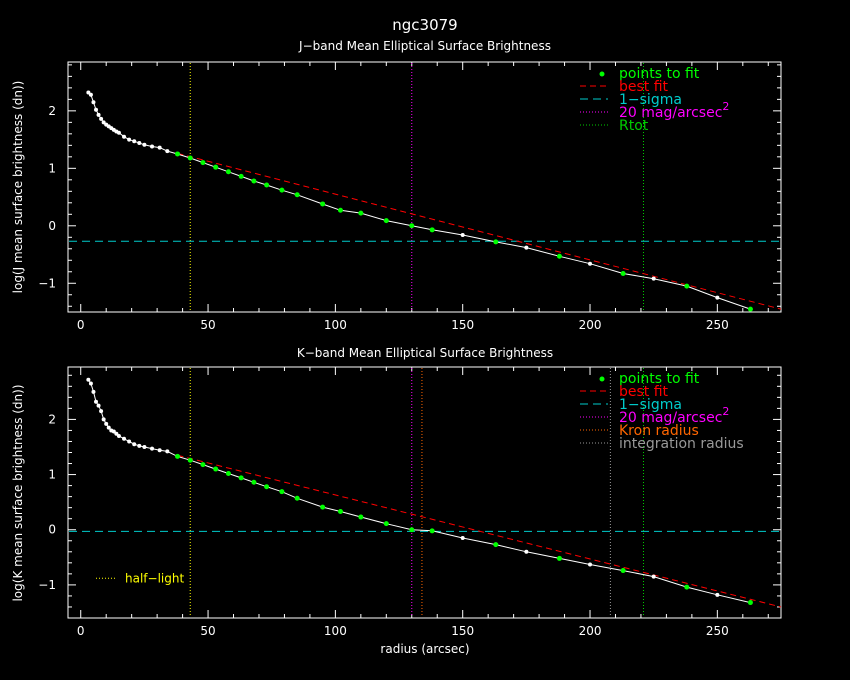 This screenshot has height=680, width=850. I want to click on k-legend-label: points to fit, so click(659, 379).